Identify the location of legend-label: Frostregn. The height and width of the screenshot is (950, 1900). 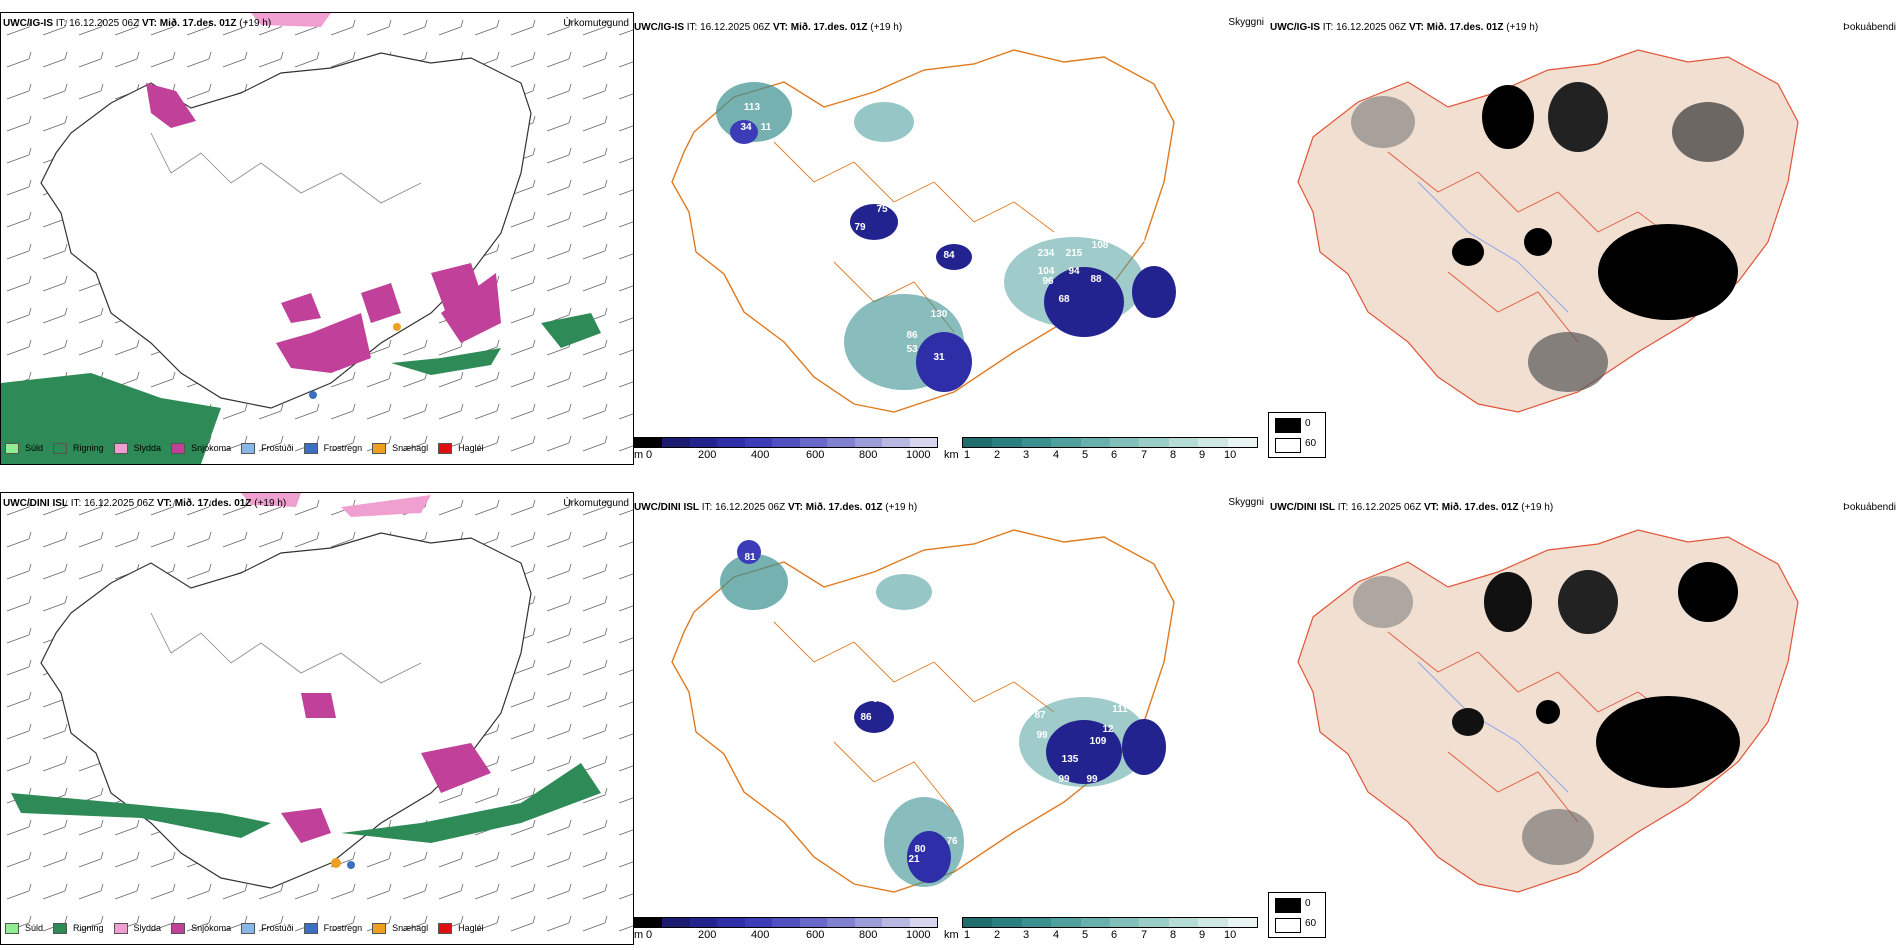
(343, 448).